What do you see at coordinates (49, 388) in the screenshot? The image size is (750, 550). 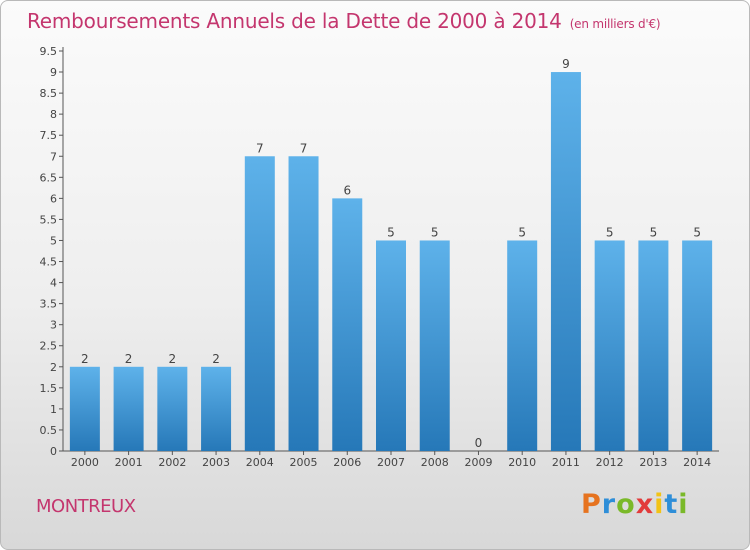 I see `y-tick-label: 1.5` at bounding box center [49, 388].